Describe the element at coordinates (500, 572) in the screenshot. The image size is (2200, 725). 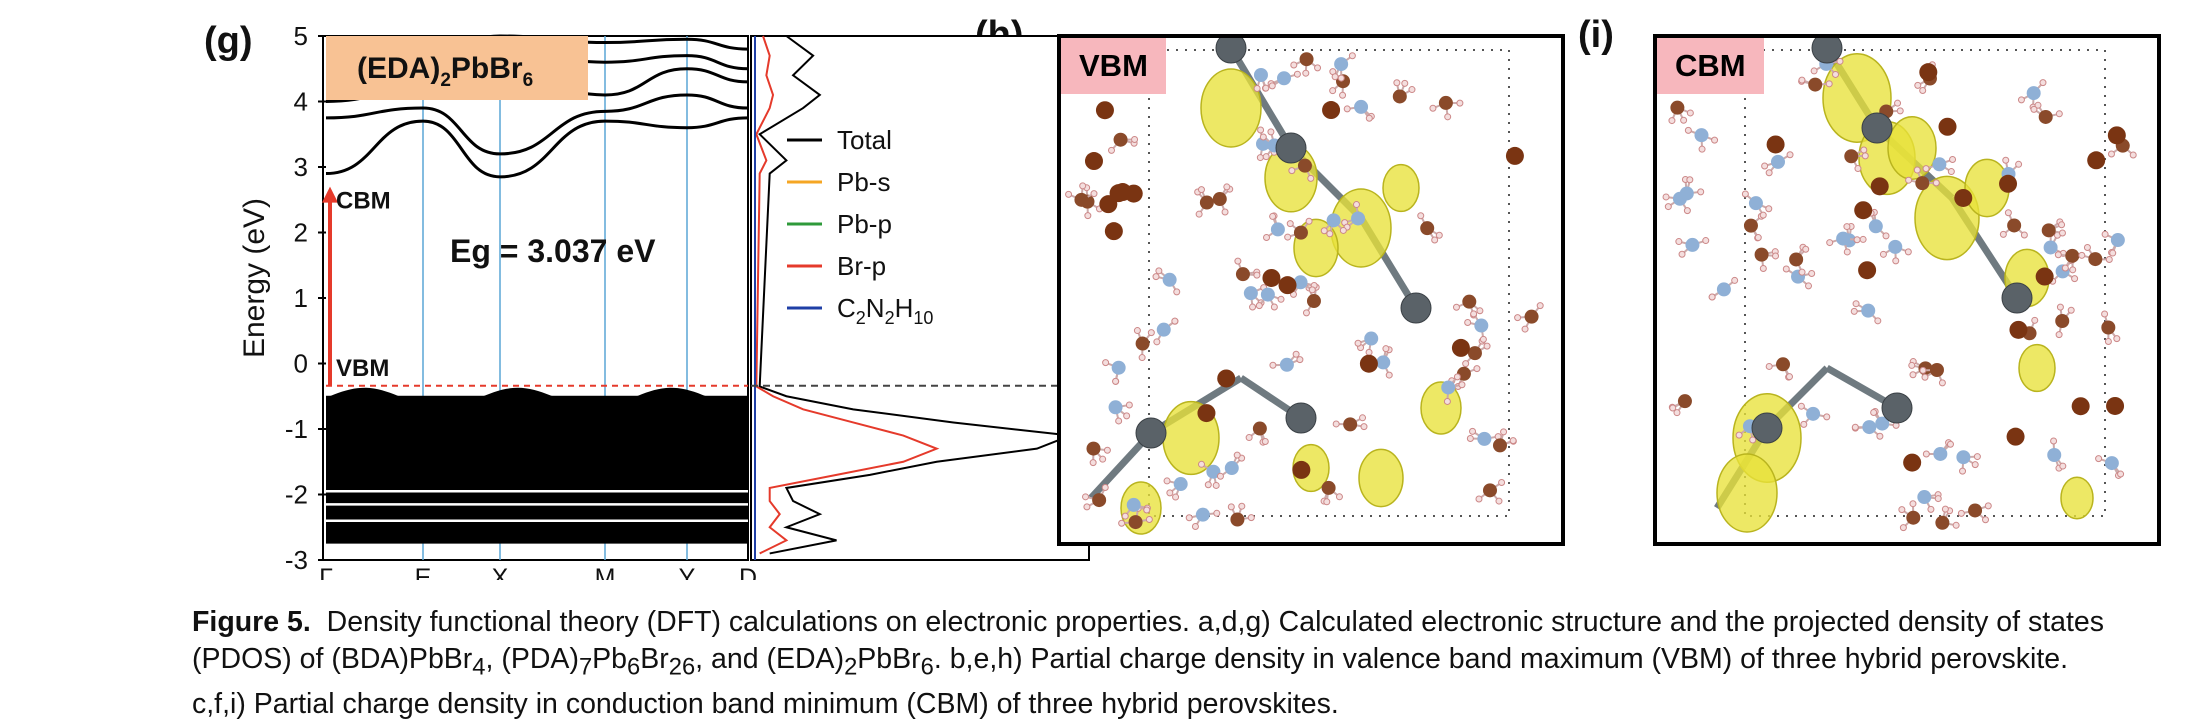
I see `x-tick-label: X` at that location.